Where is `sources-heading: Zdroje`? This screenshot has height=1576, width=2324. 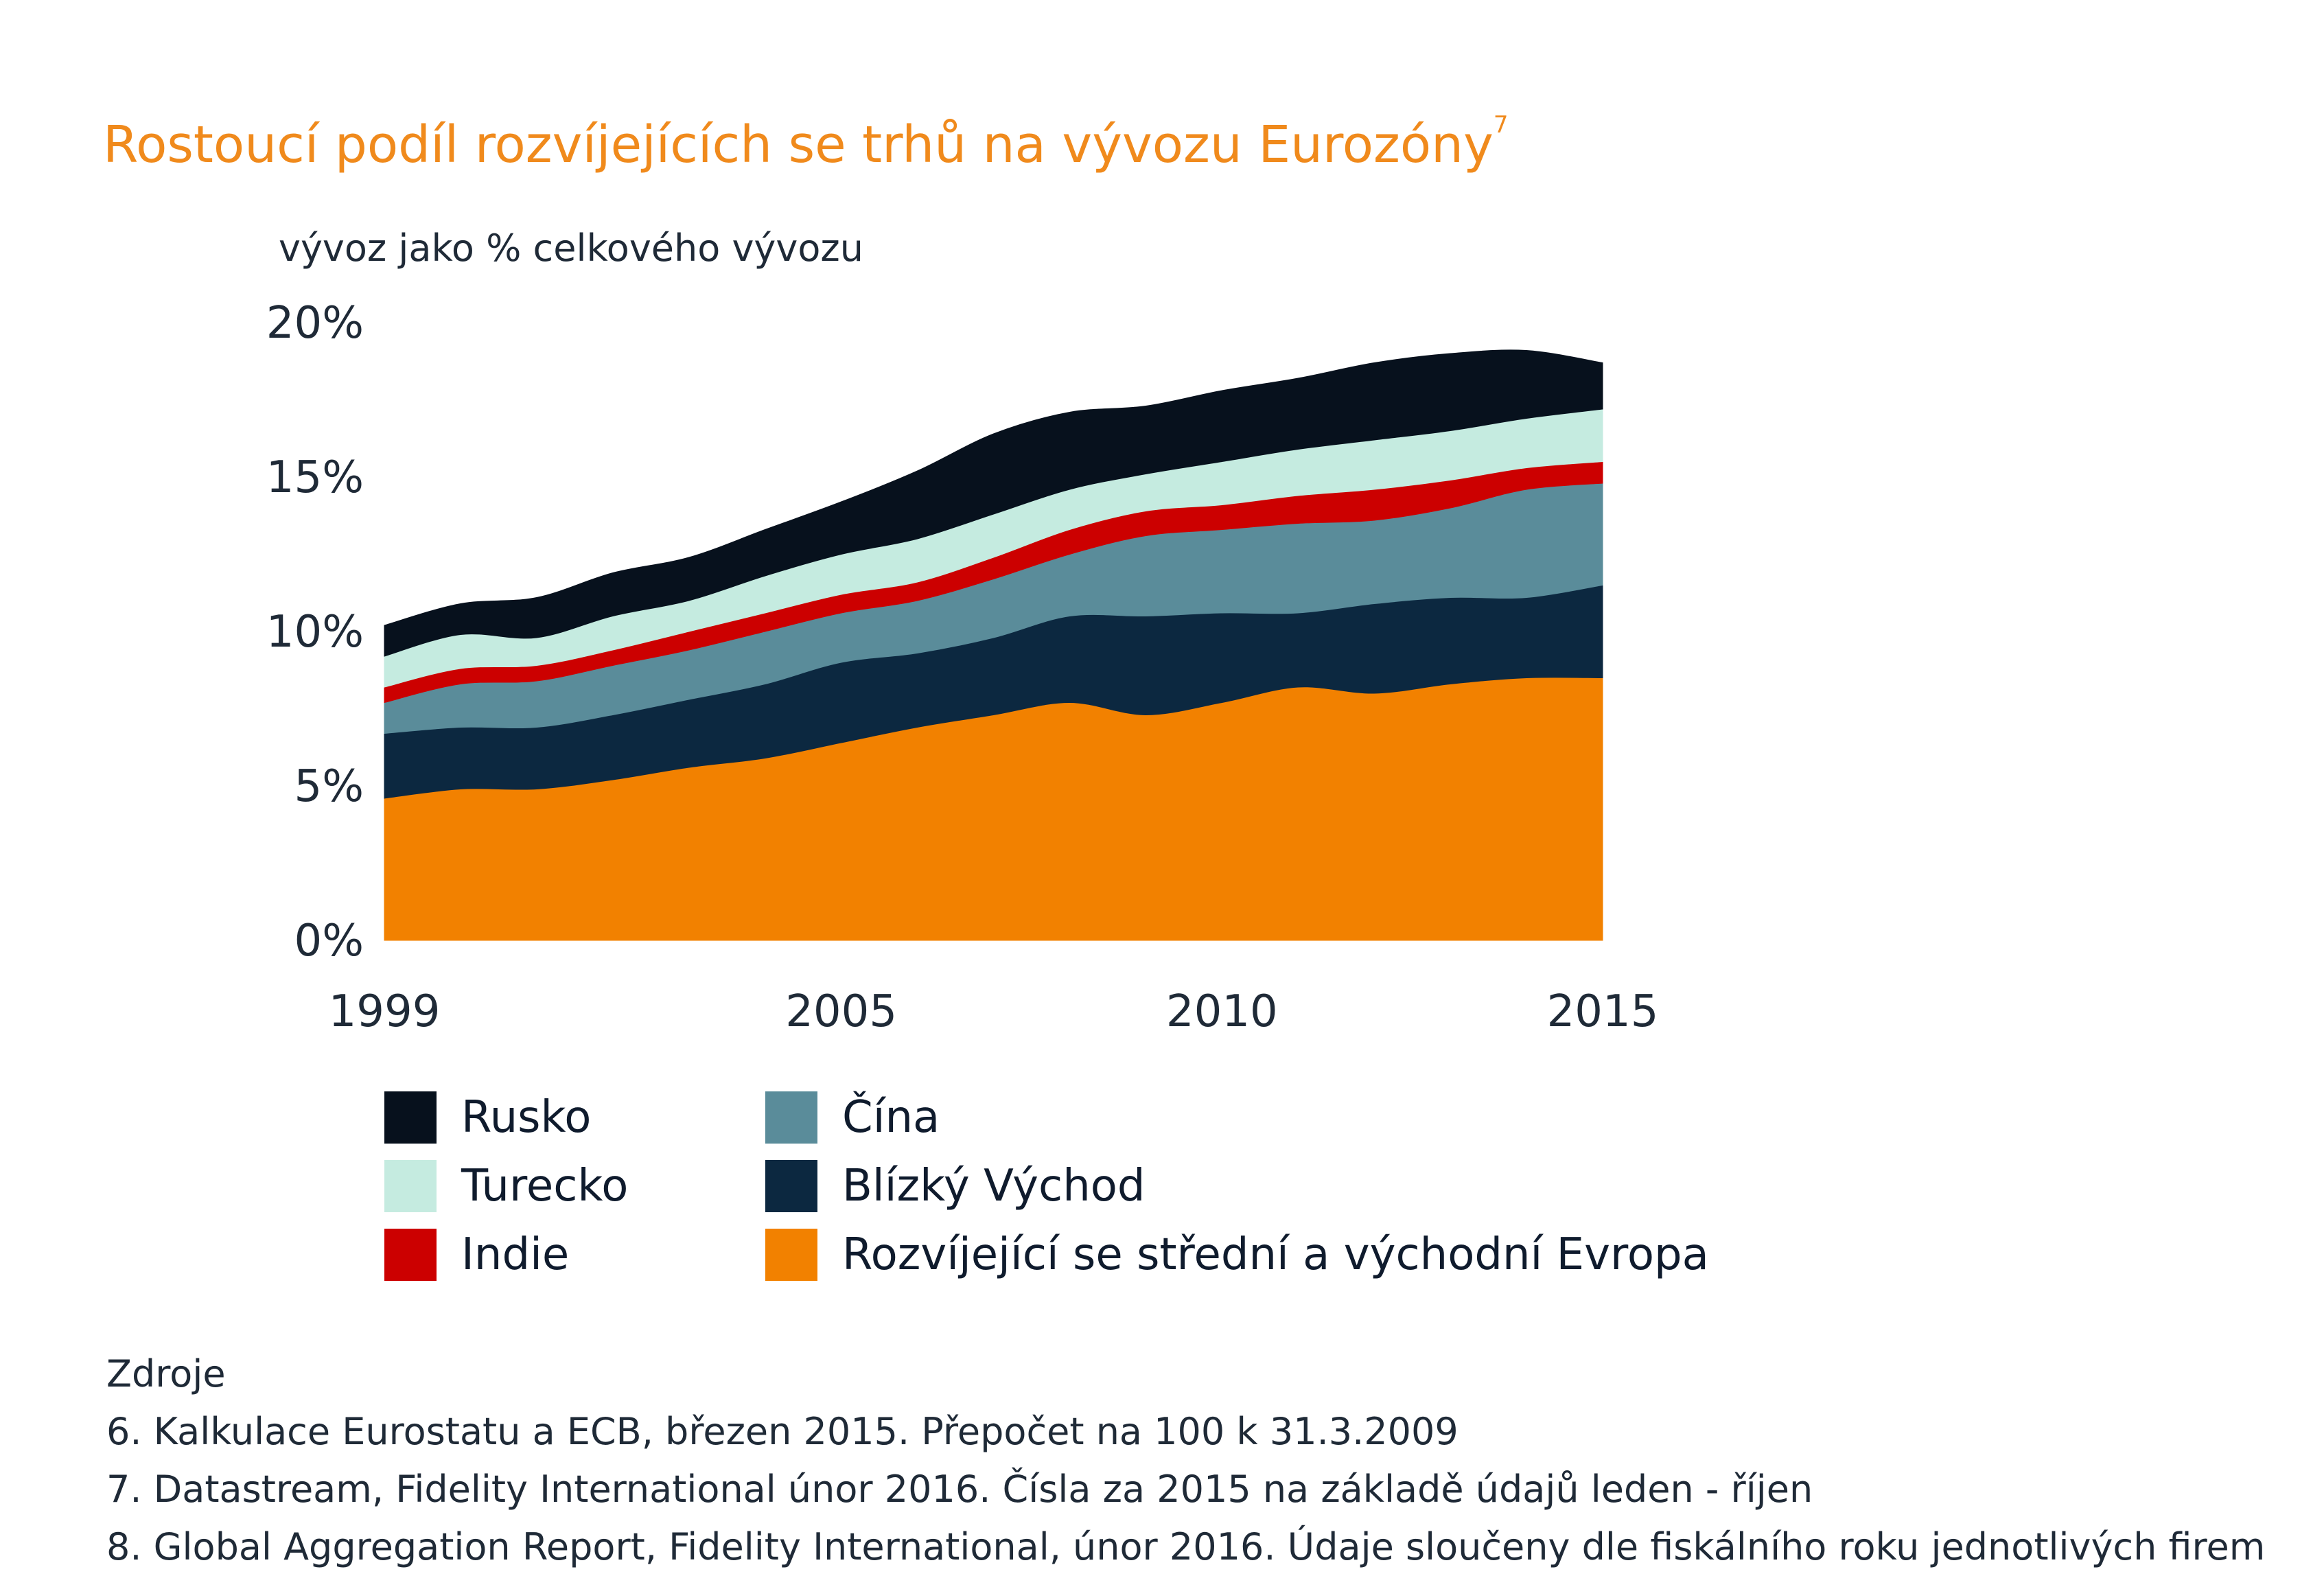 sources-heading: Zdroje is located at coordinates (166, 1374).